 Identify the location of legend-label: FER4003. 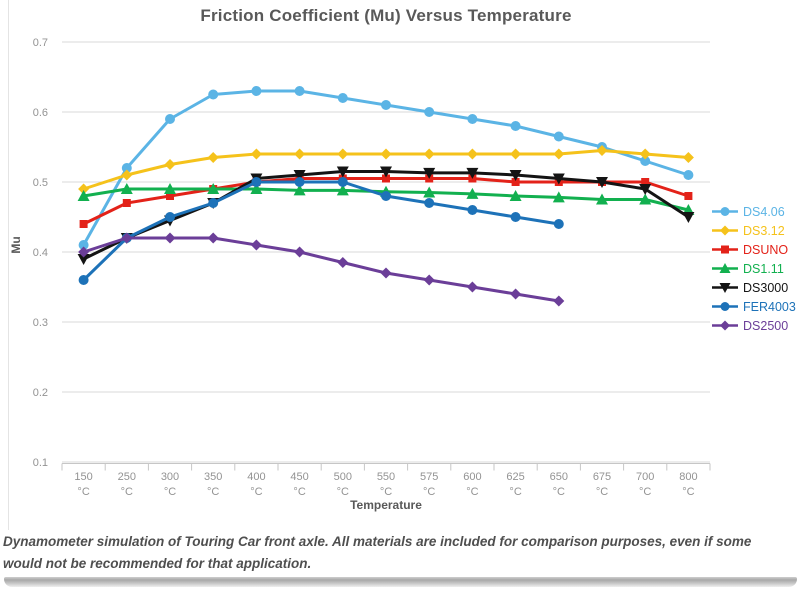
(769, 306).